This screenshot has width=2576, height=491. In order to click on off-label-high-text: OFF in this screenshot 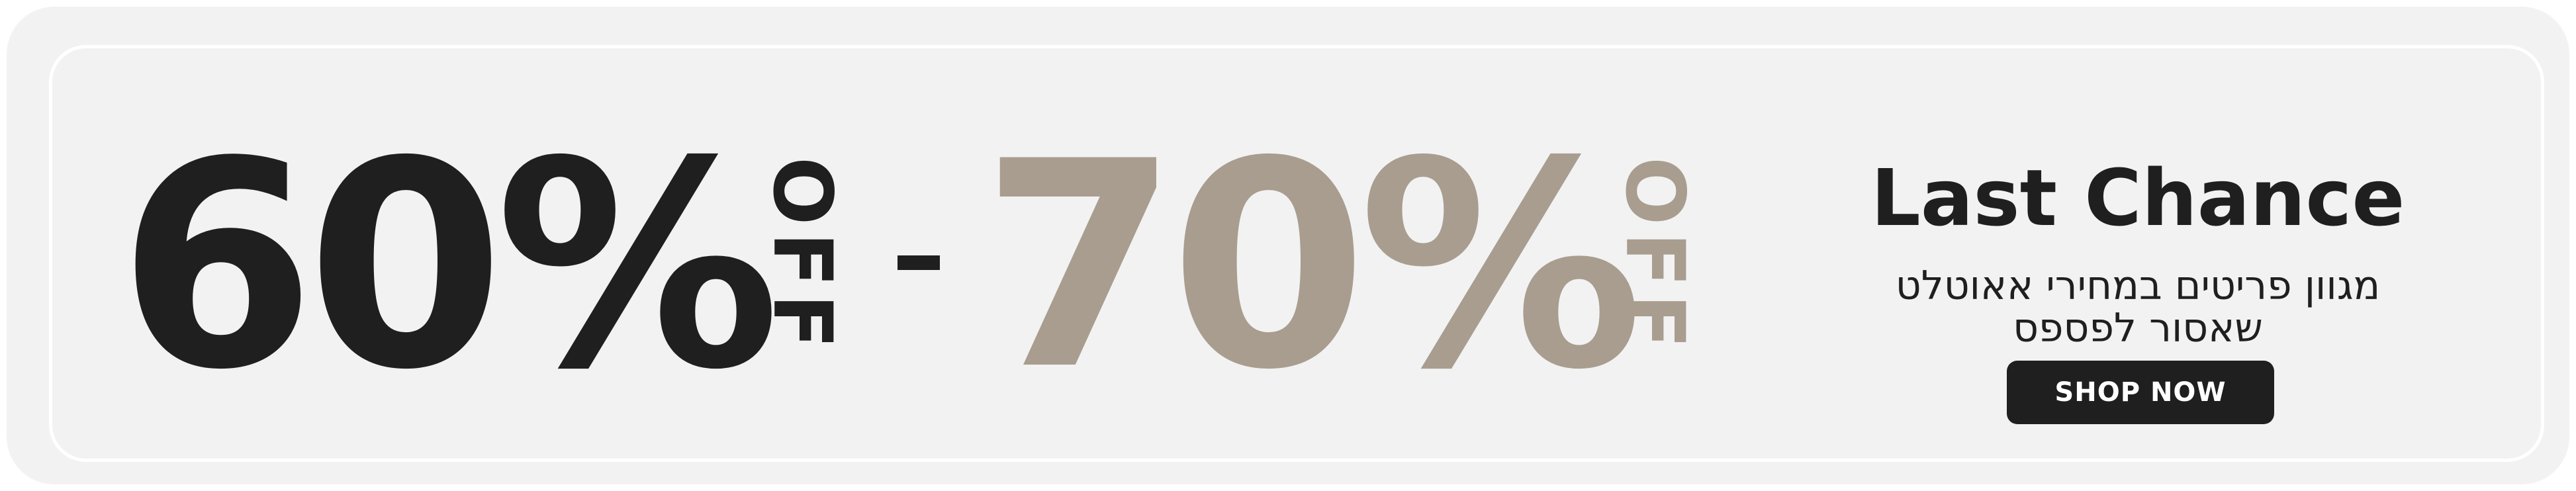, I will do `click(1655, 256)`.